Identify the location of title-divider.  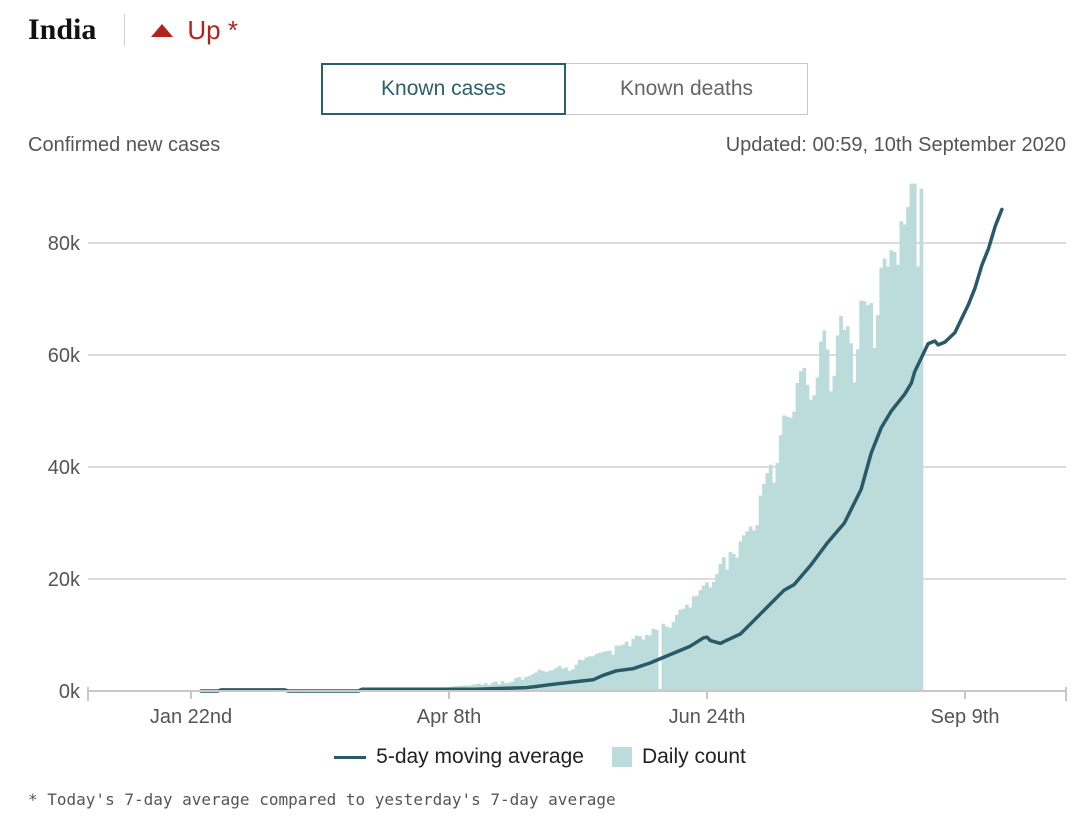
(125, 30).